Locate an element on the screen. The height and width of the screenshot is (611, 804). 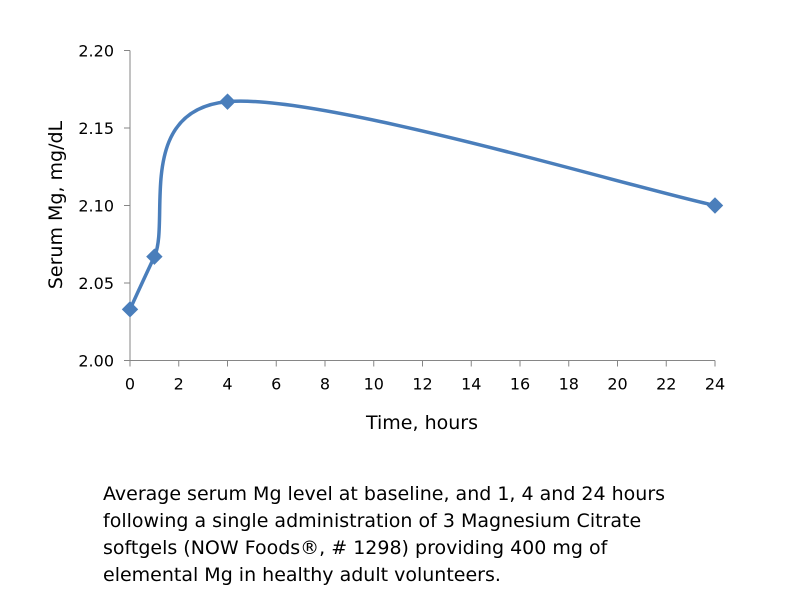
y-tick-label: 2.20 is located at coordinates (96, 51).